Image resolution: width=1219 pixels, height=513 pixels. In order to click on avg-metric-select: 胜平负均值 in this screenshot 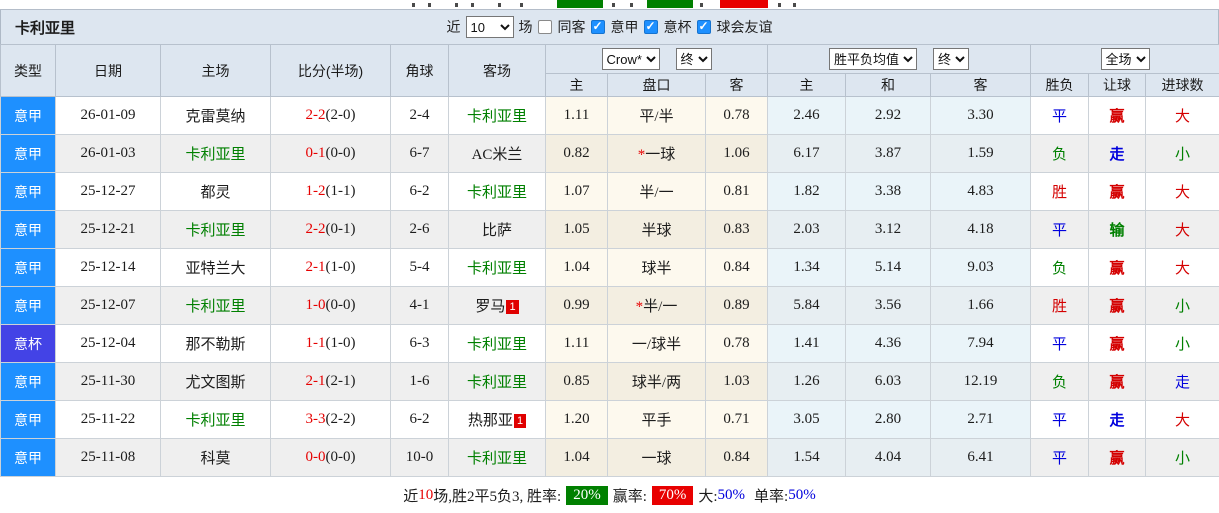, I will do `click(873, 59)`.